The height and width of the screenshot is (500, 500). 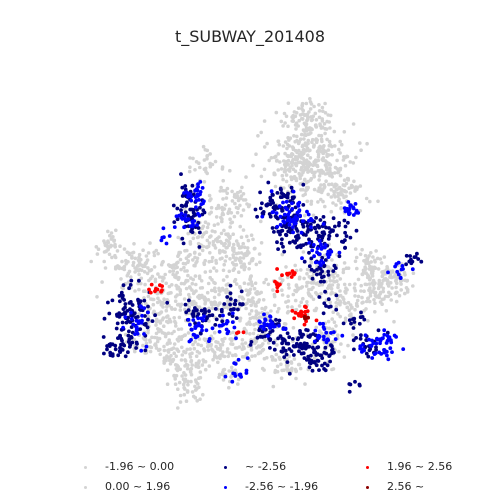 What do you see at coordinates (308, 317) in the screenshot?
I see `darkred-point` at bounding box center [308, 317].